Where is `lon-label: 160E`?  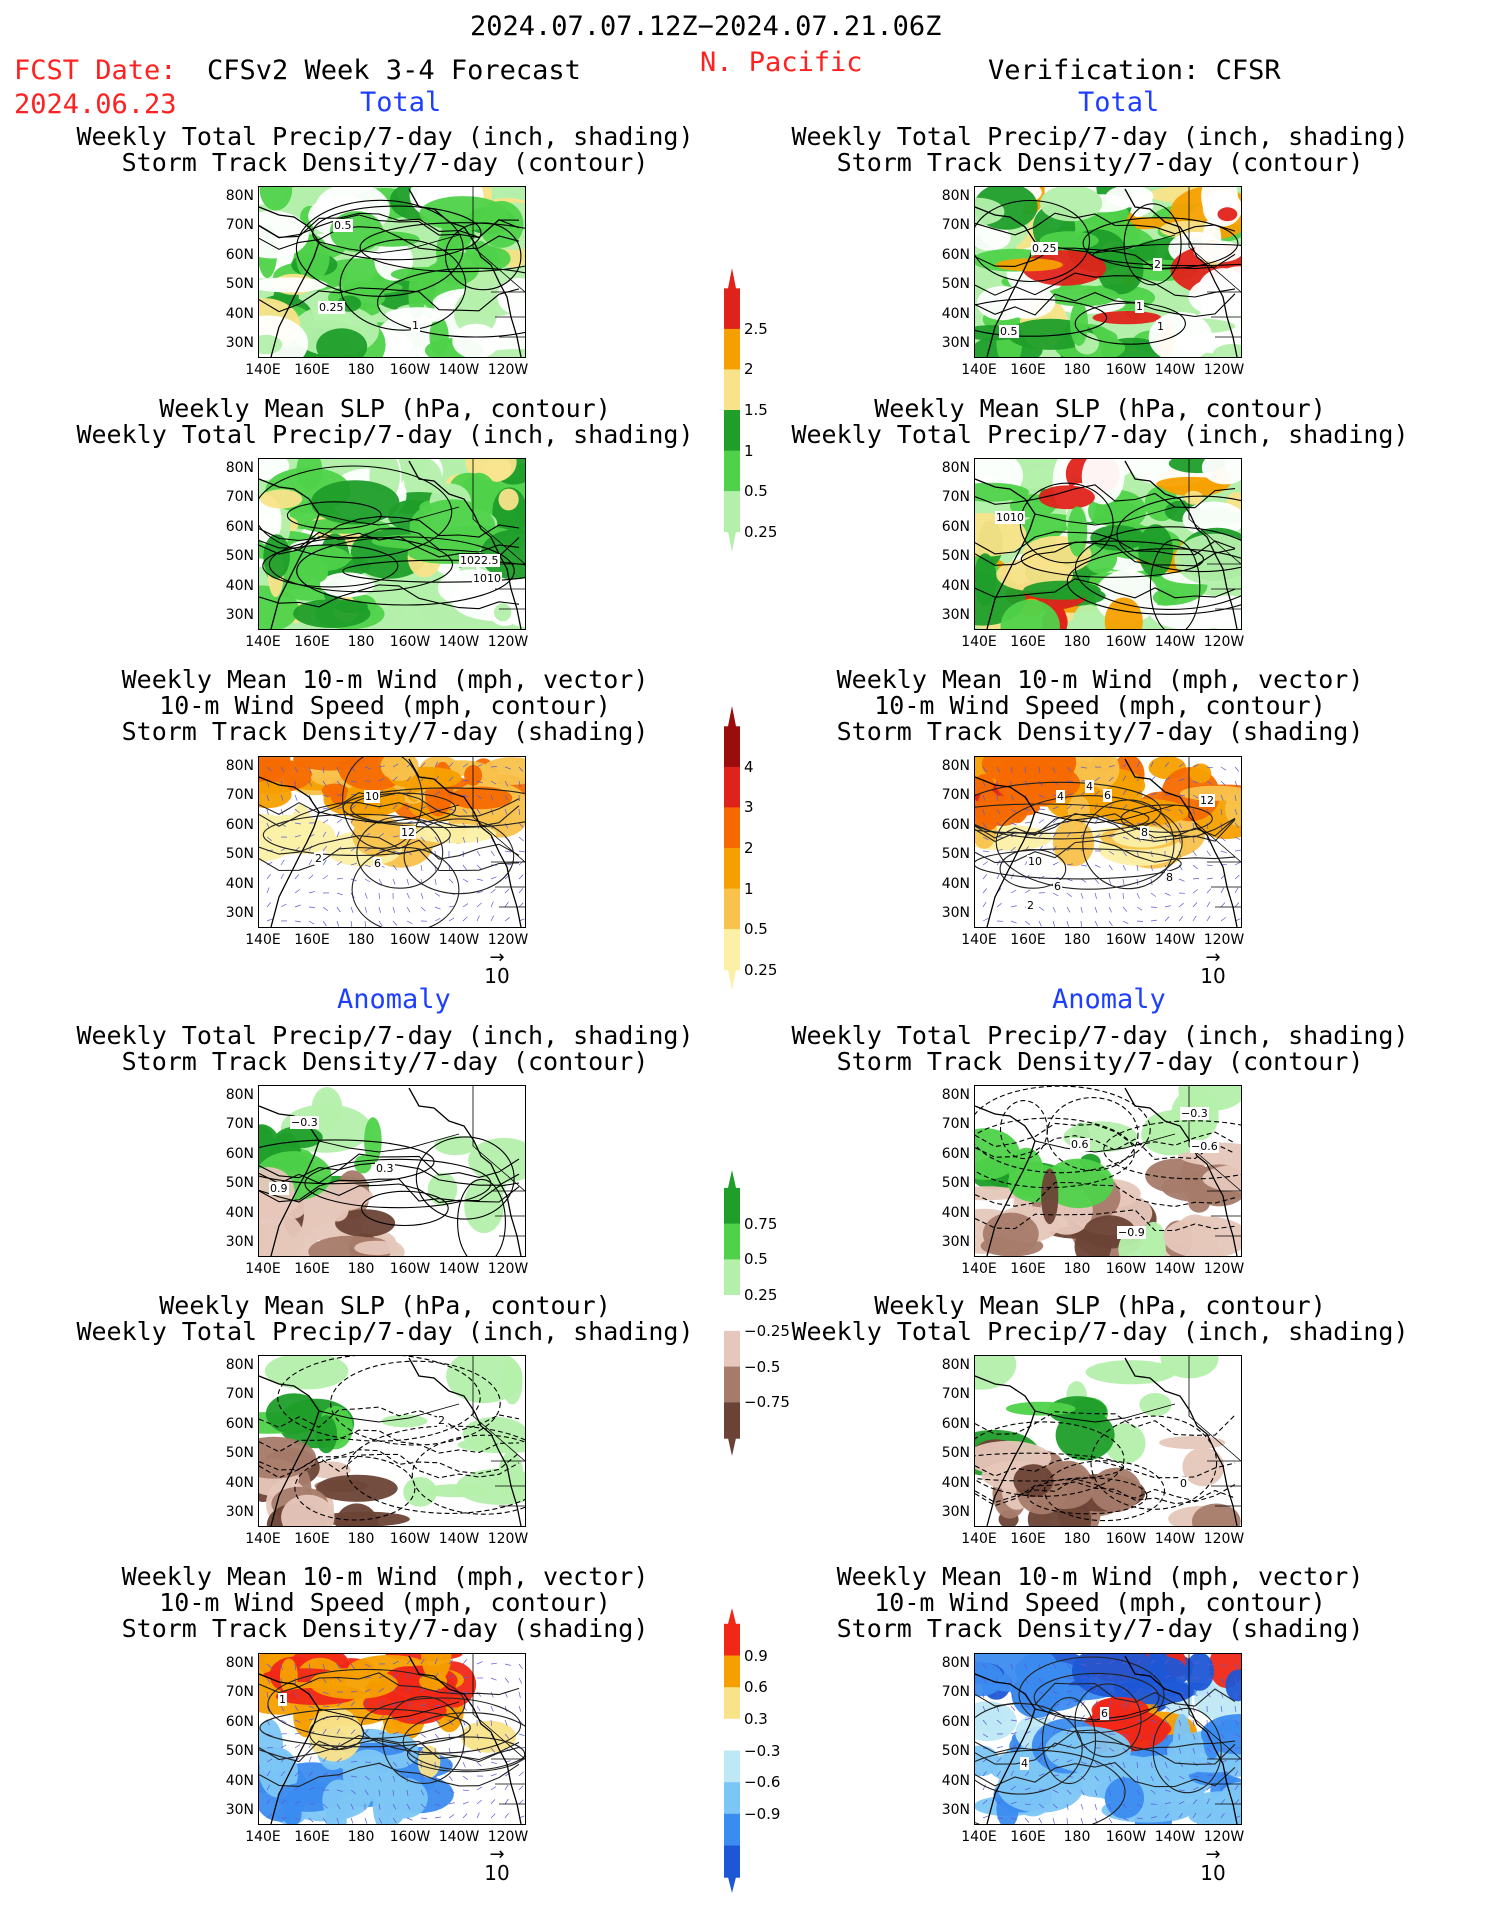
lon-label: 160E is located at coordinates (1028, 642).